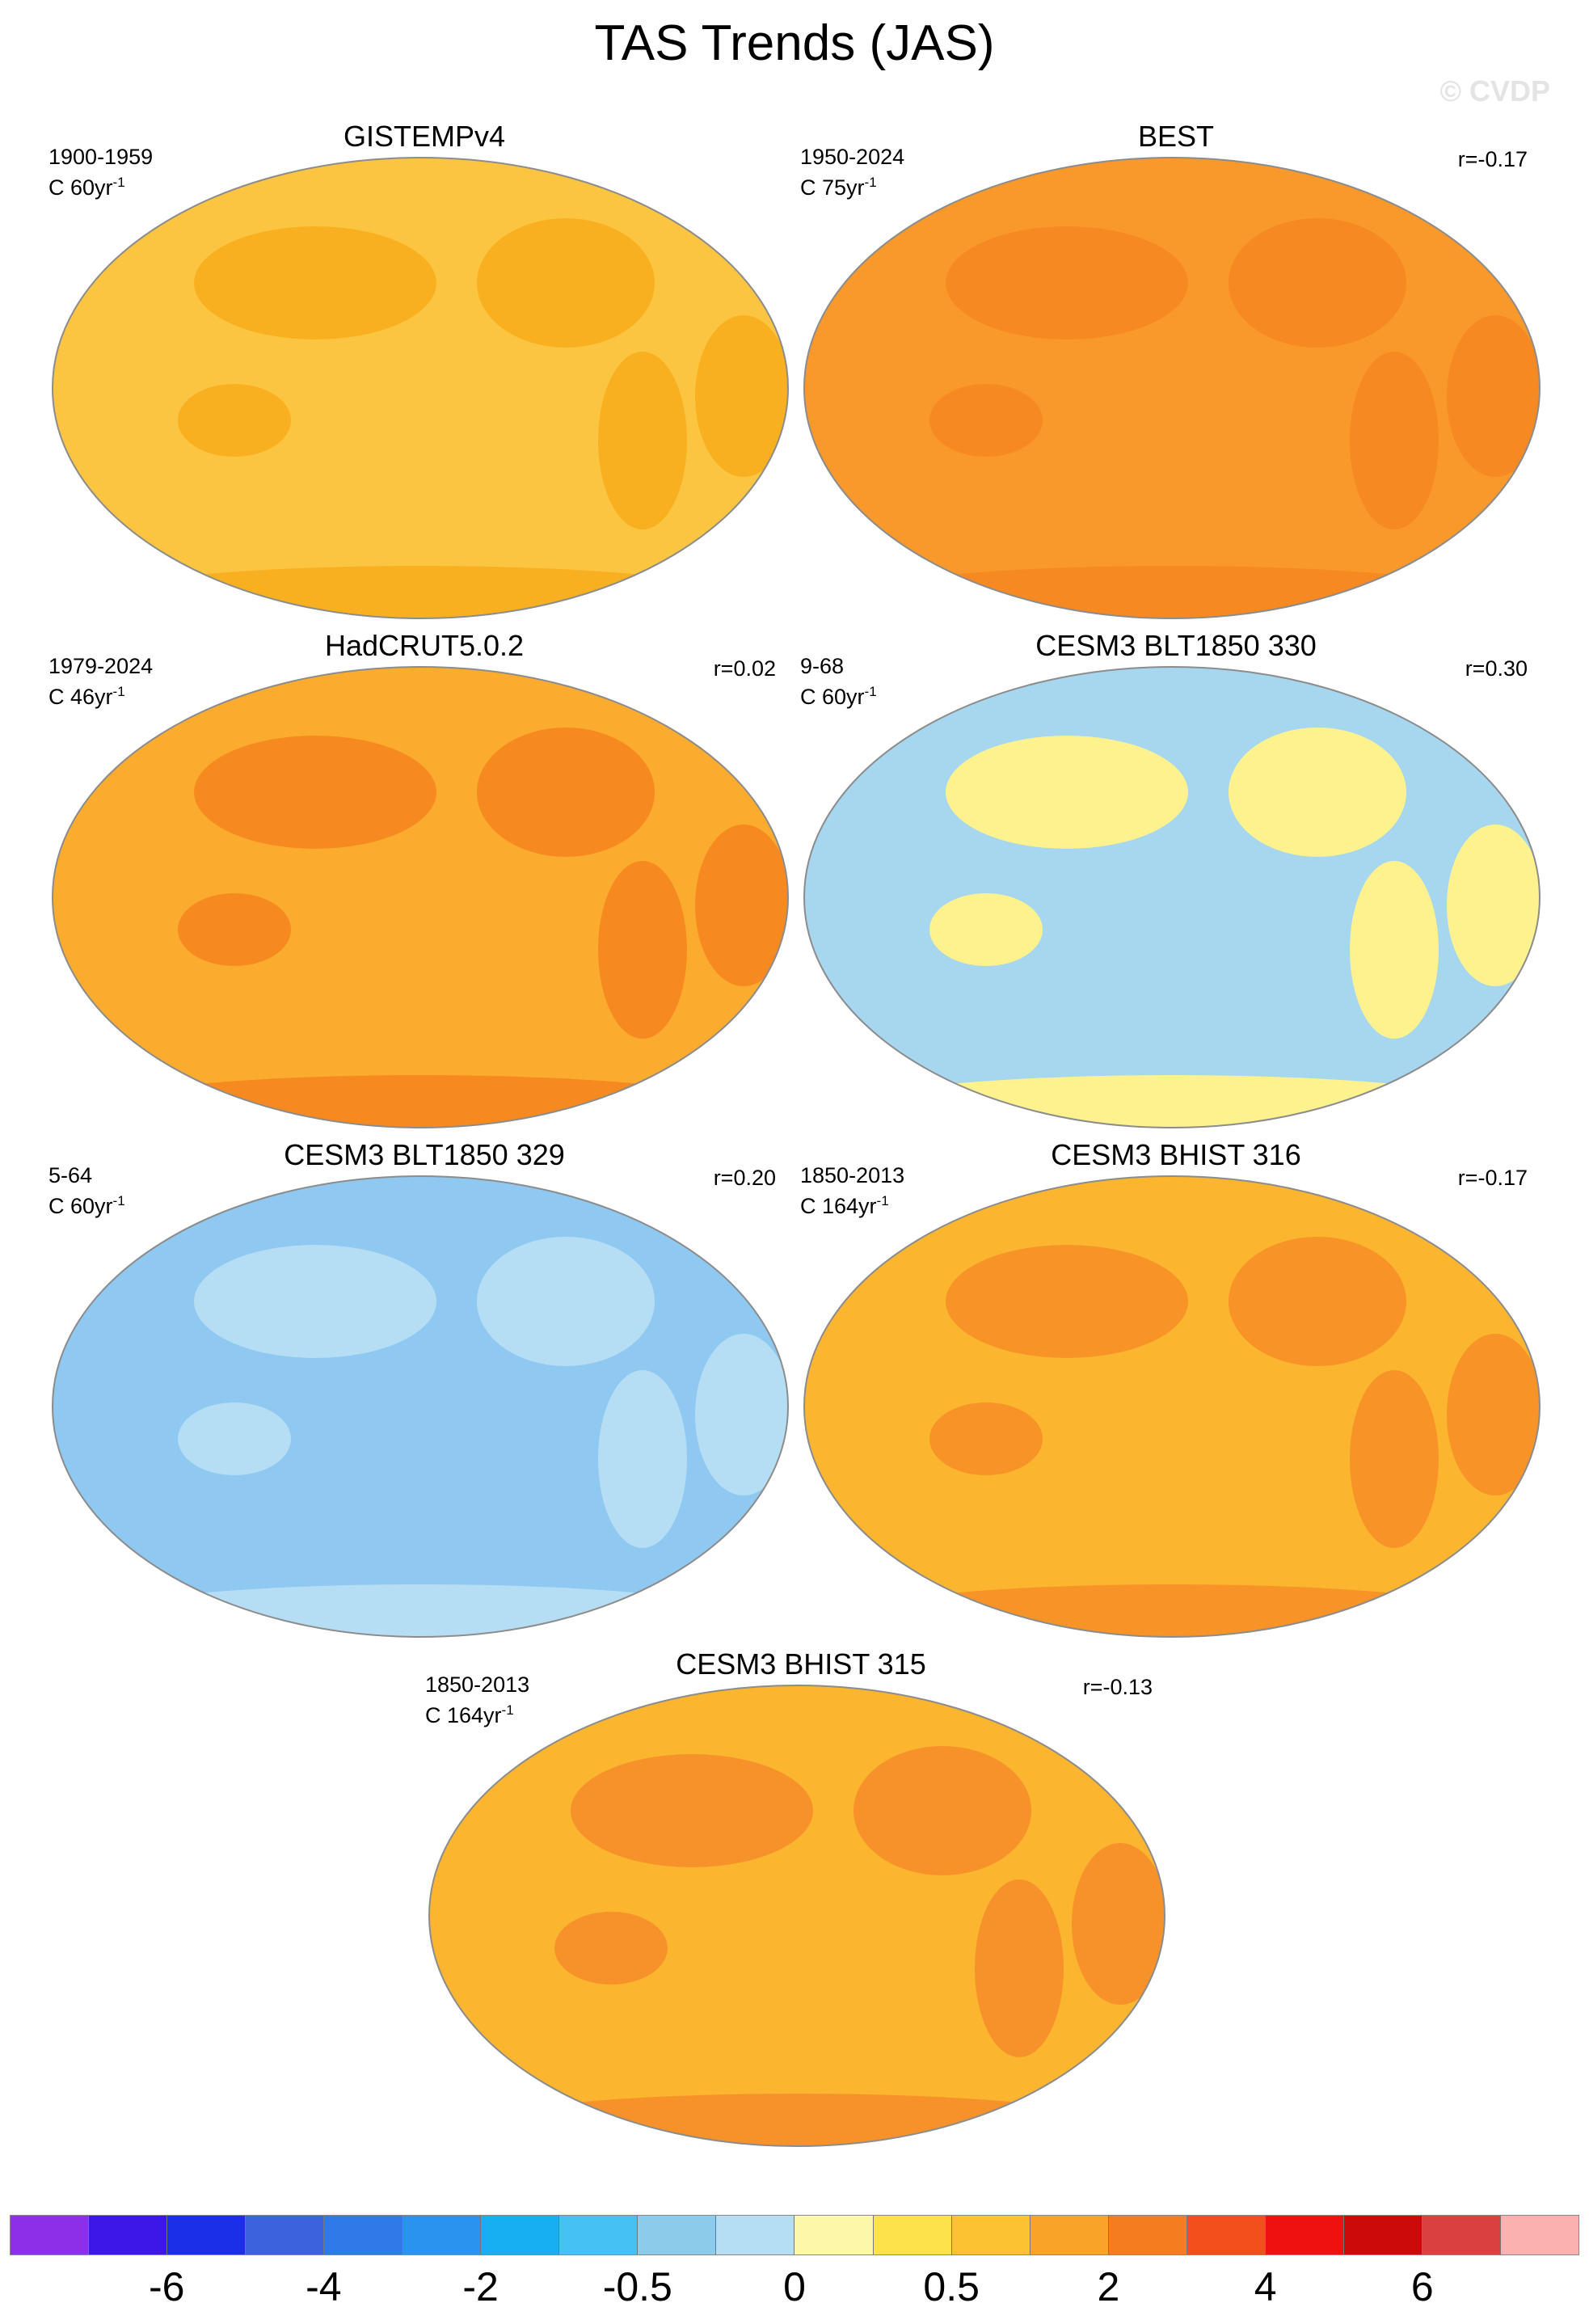 This screenshot has height=2324, width=1589. I want to click on colorbar-tick-label: -6, so click(166, 2286).